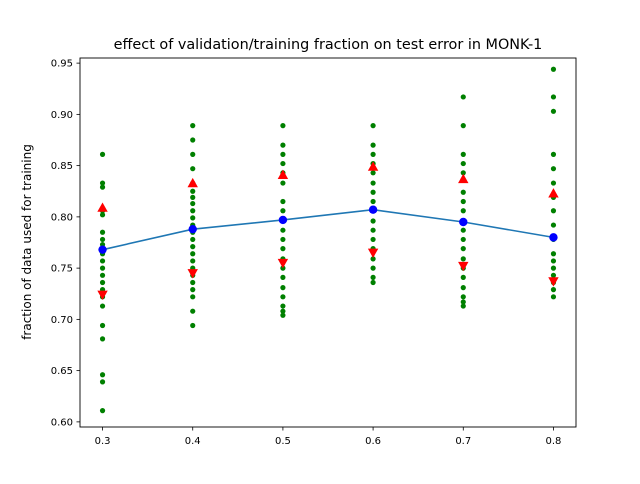 This screenshot has height=484, width=640. What do you see at coordinates (62, 217) in the screenshot?
I see `y-tick-label: 0.80` at bounding box center [62, 217].